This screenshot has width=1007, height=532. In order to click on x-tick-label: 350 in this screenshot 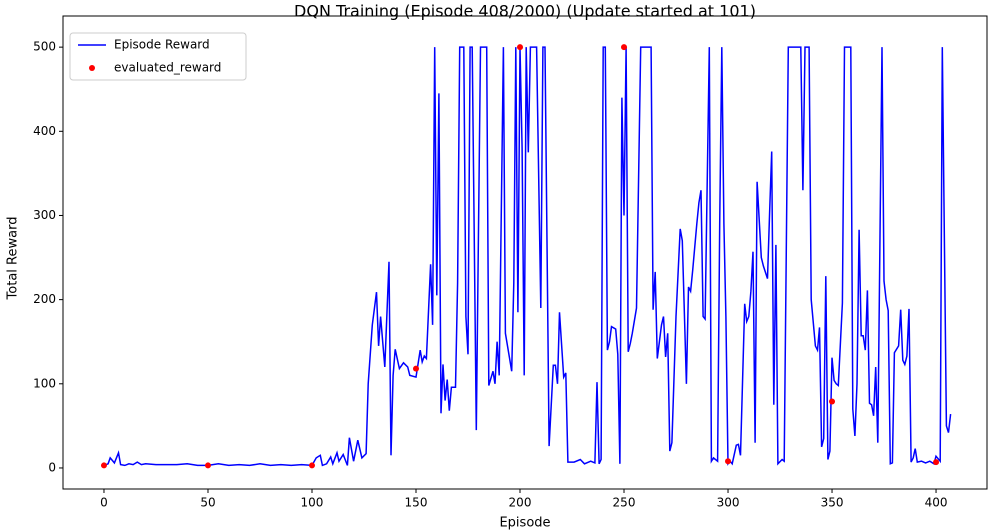, I will do `click(832, 503)`.